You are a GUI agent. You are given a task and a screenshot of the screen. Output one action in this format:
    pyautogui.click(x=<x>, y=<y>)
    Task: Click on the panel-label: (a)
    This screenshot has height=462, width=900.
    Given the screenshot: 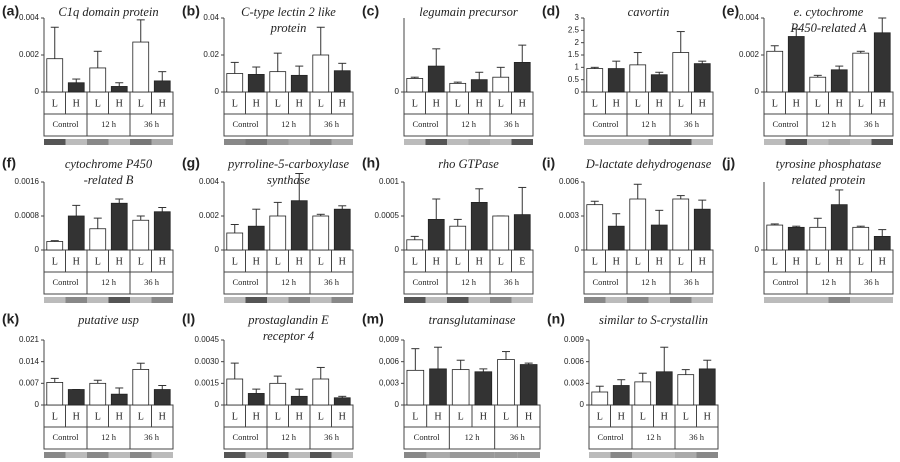 What is the action you would take?
    pyautogui.click(x=10, y=11)
    